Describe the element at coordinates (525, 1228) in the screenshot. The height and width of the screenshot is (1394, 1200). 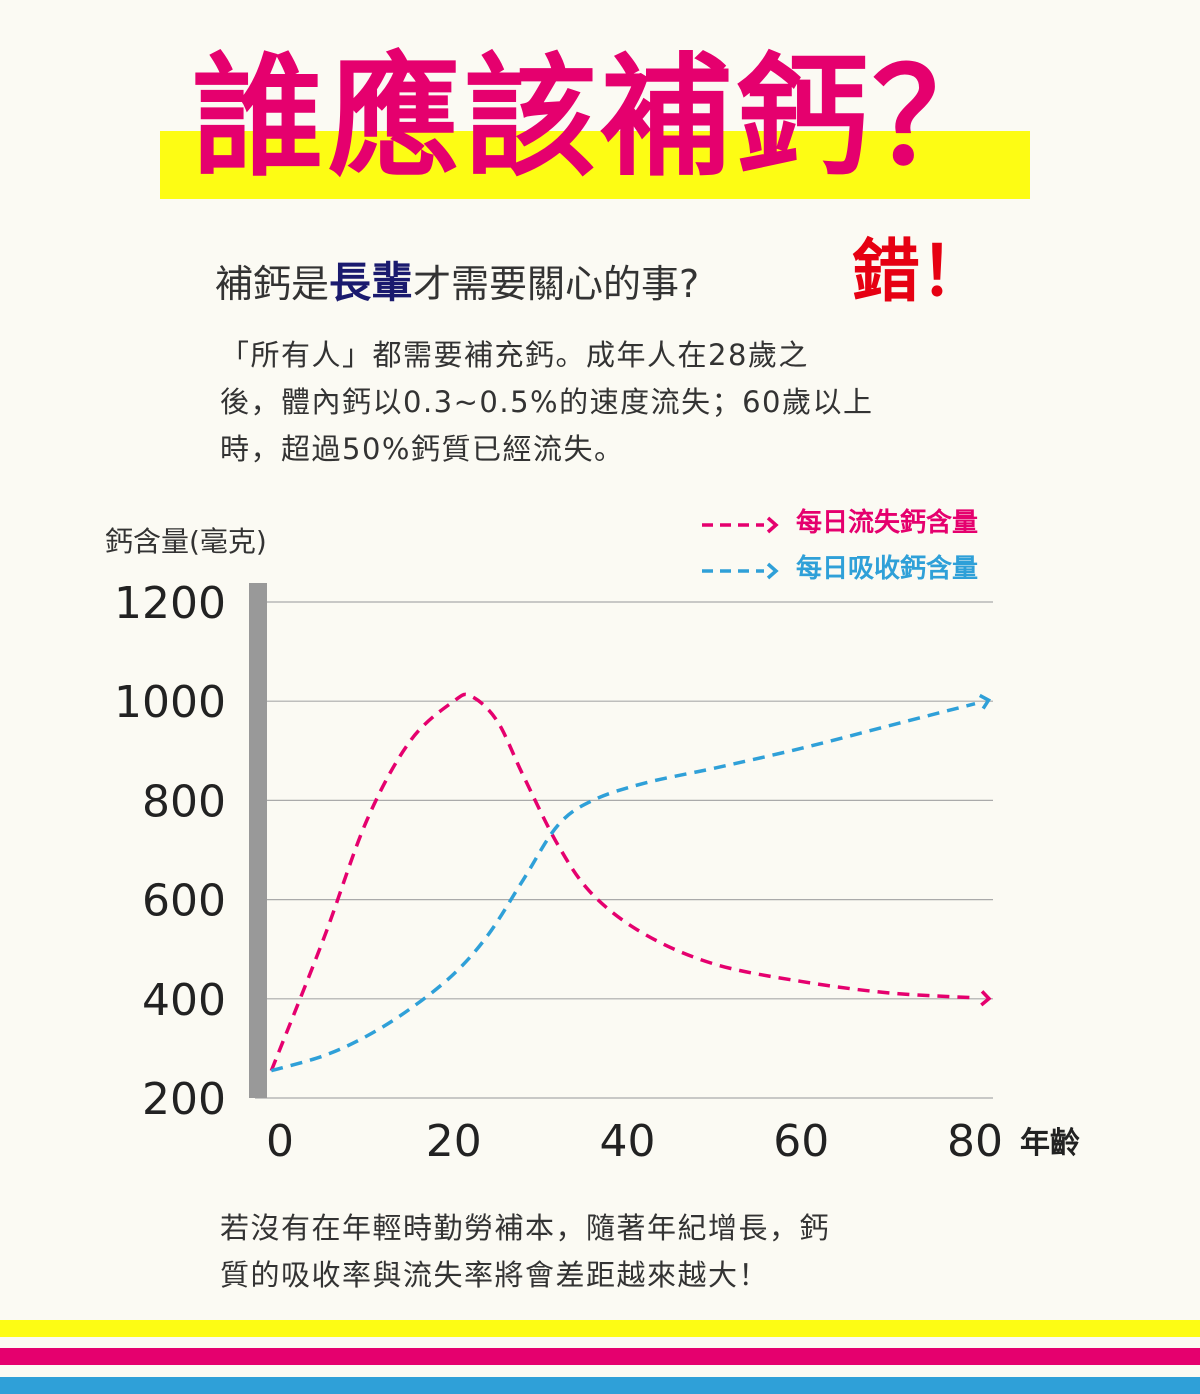
I see `conclusion-line: 若沒有在年輕時勤勞補本，隨著年紀增長，鈣` at that location.